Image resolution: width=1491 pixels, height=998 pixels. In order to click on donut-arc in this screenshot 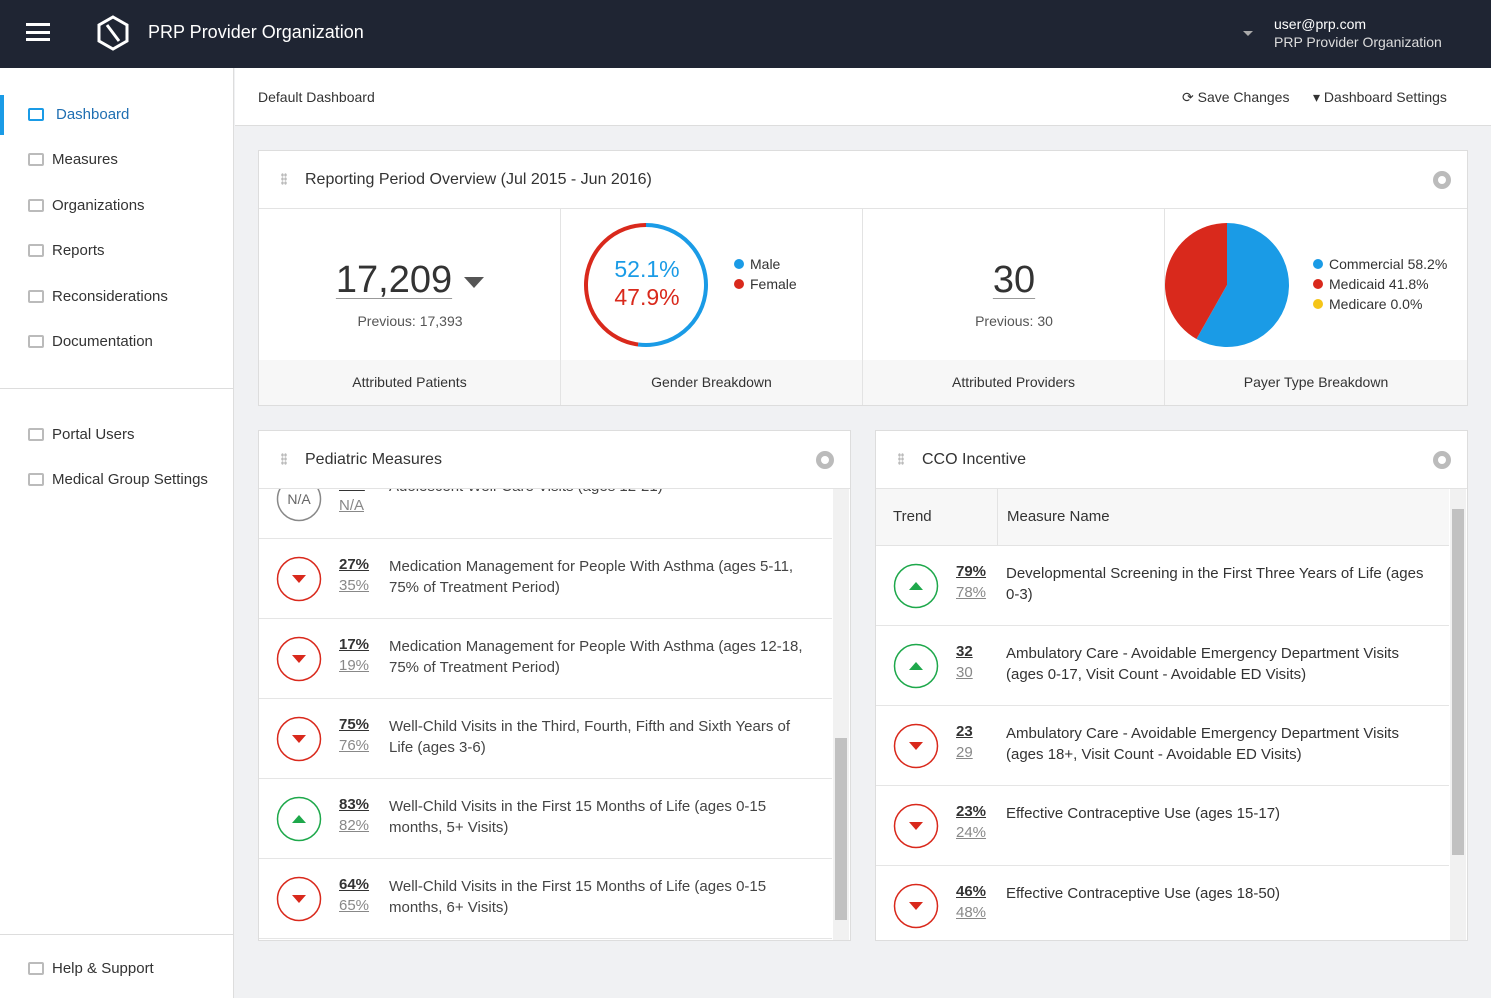, I will do `click(672, 285)`.